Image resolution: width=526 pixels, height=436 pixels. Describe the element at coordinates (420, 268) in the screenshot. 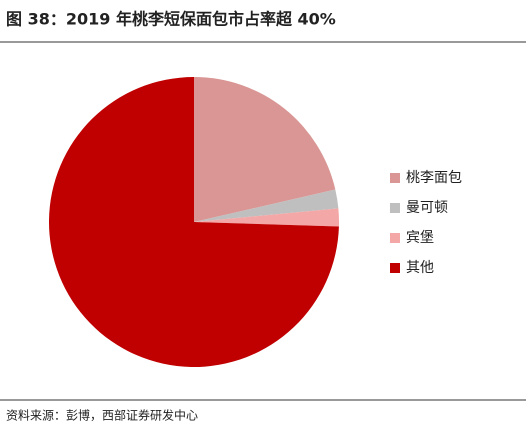

I see `legend-label: 其他` at that location.